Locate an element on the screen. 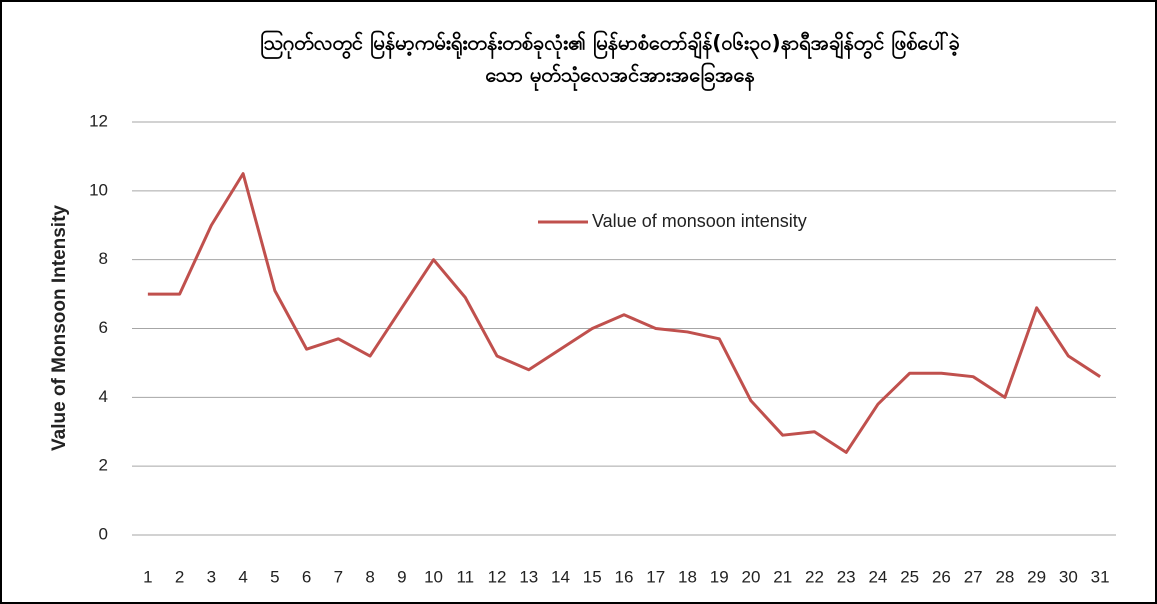 This screenshot has width=1157, height=604. x-tick-label: 30 is located at coordinates (1068, 576).